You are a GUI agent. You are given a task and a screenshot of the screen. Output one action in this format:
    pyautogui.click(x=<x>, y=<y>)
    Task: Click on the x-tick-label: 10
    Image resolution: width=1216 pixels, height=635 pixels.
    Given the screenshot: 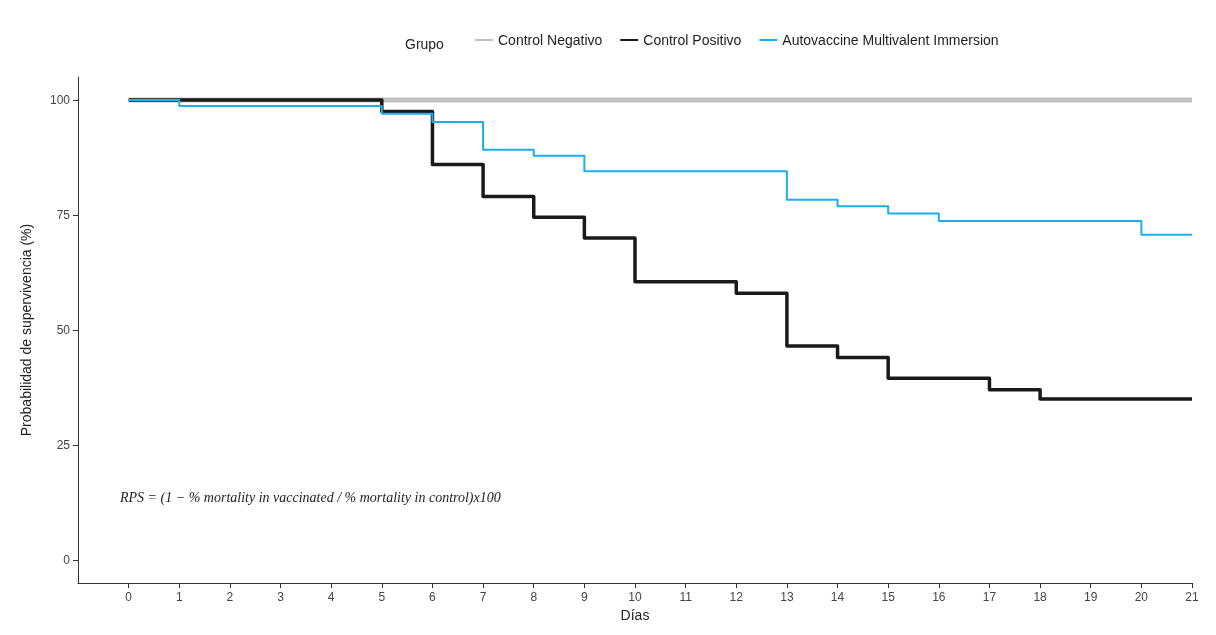 What is the action you would take?
    pyautogui.click(x=635, y=597)
    